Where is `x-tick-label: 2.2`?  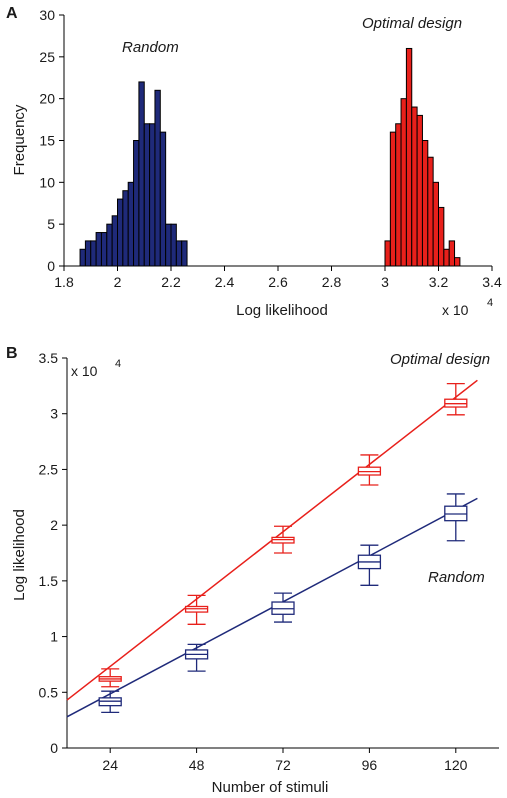 x-tick-label: 2.2 is located at coordinates (171, 282).